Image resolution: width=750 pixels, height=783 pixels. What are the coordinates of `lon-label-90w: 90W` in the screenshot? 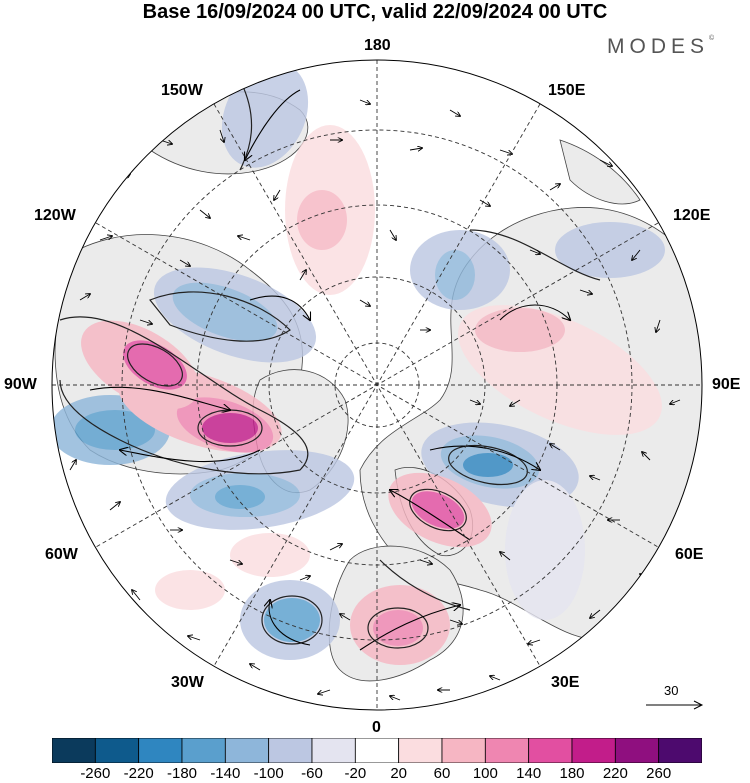 It's located at (20, 384).